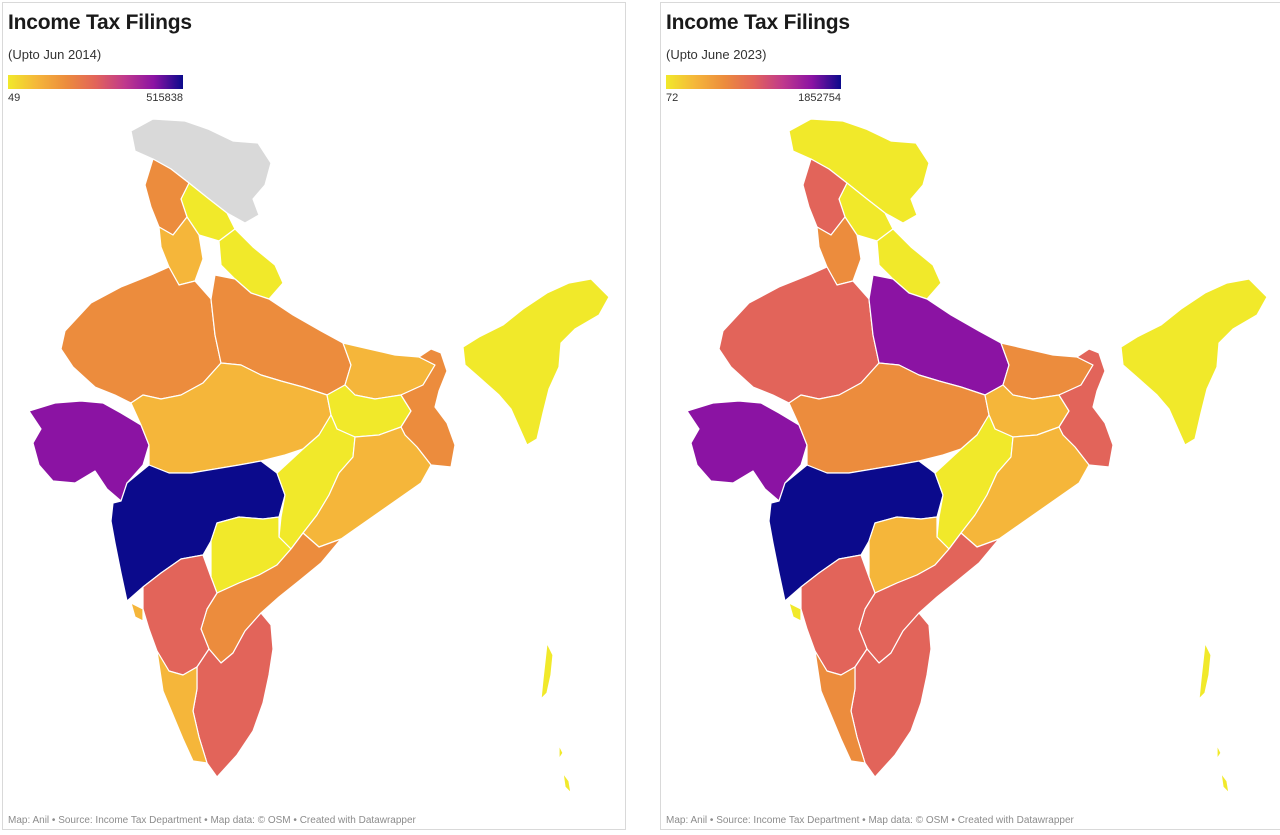  I want to click on legend-max-label: 1852754, so click(819, 98).